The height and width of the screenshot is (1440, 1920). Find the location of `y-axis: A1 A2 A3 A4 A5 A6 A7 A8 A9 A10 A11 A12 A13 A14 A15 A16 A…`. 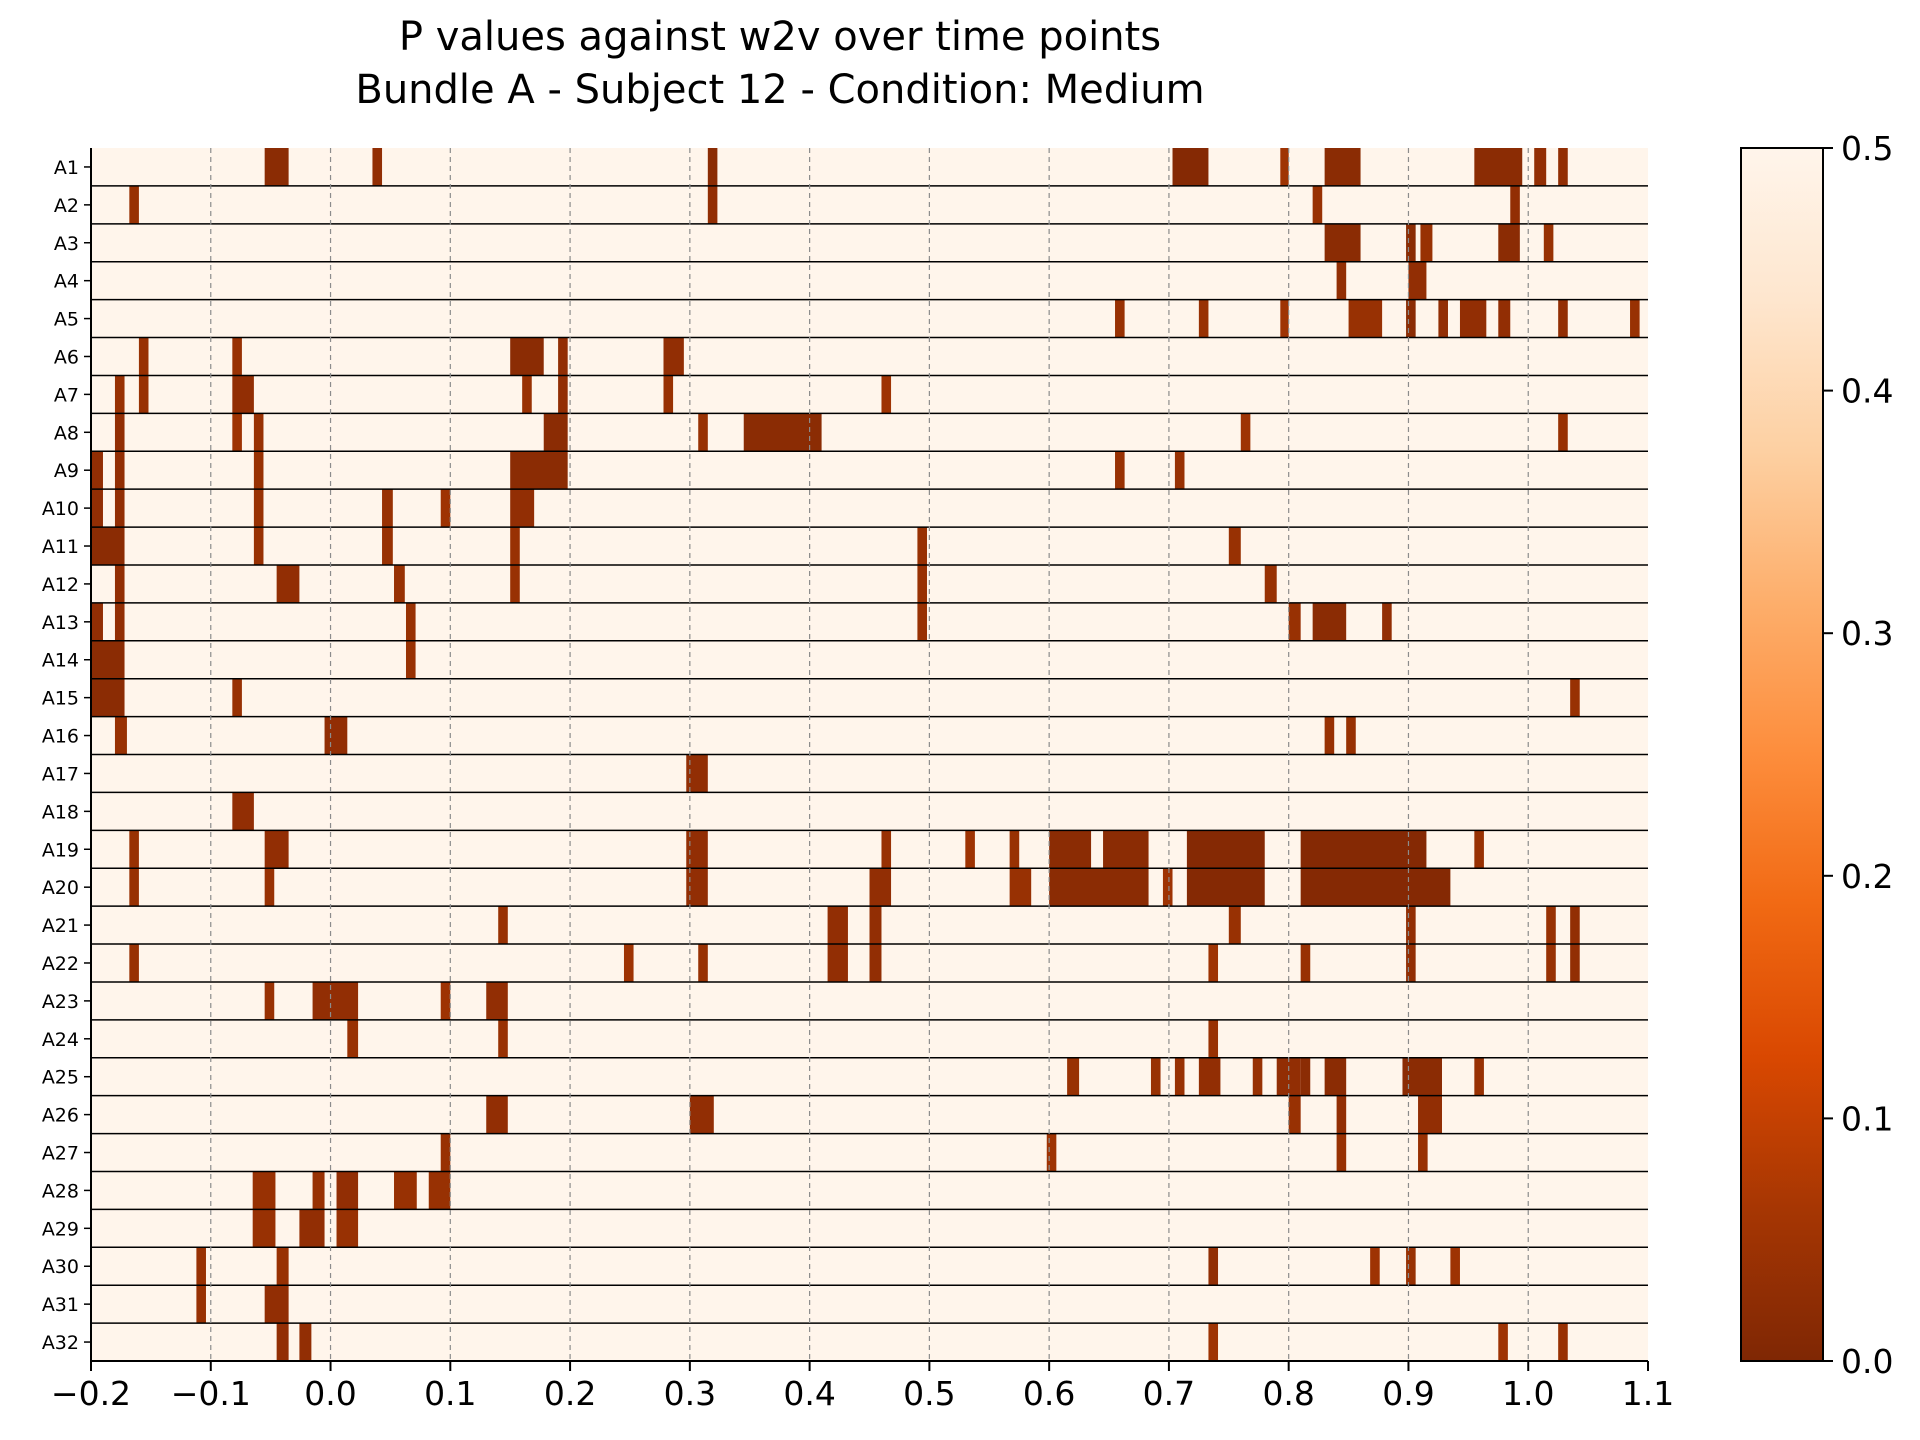

y-axis: A1 A2 A3 A4 A5 A6 A7 A8 A9 A10 A11 A12 A13 A14 A15 A16 A… is located at coordinates (67, 754).